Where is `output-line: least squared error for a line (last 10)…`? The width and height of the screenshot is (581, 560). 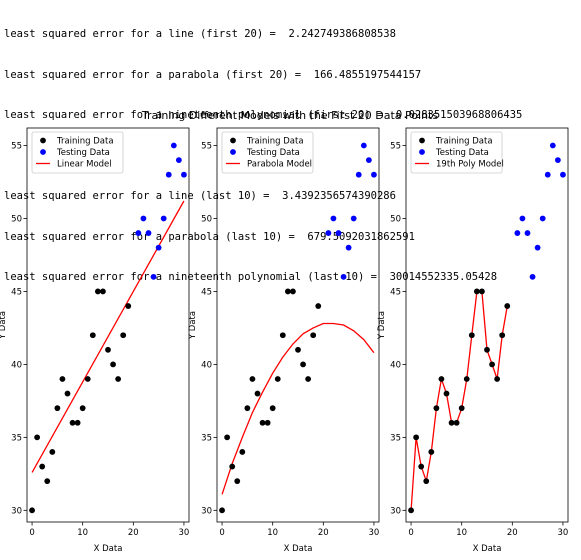 output-line: least squared error for a line (last 10)… is located at coordinates (200, 196).